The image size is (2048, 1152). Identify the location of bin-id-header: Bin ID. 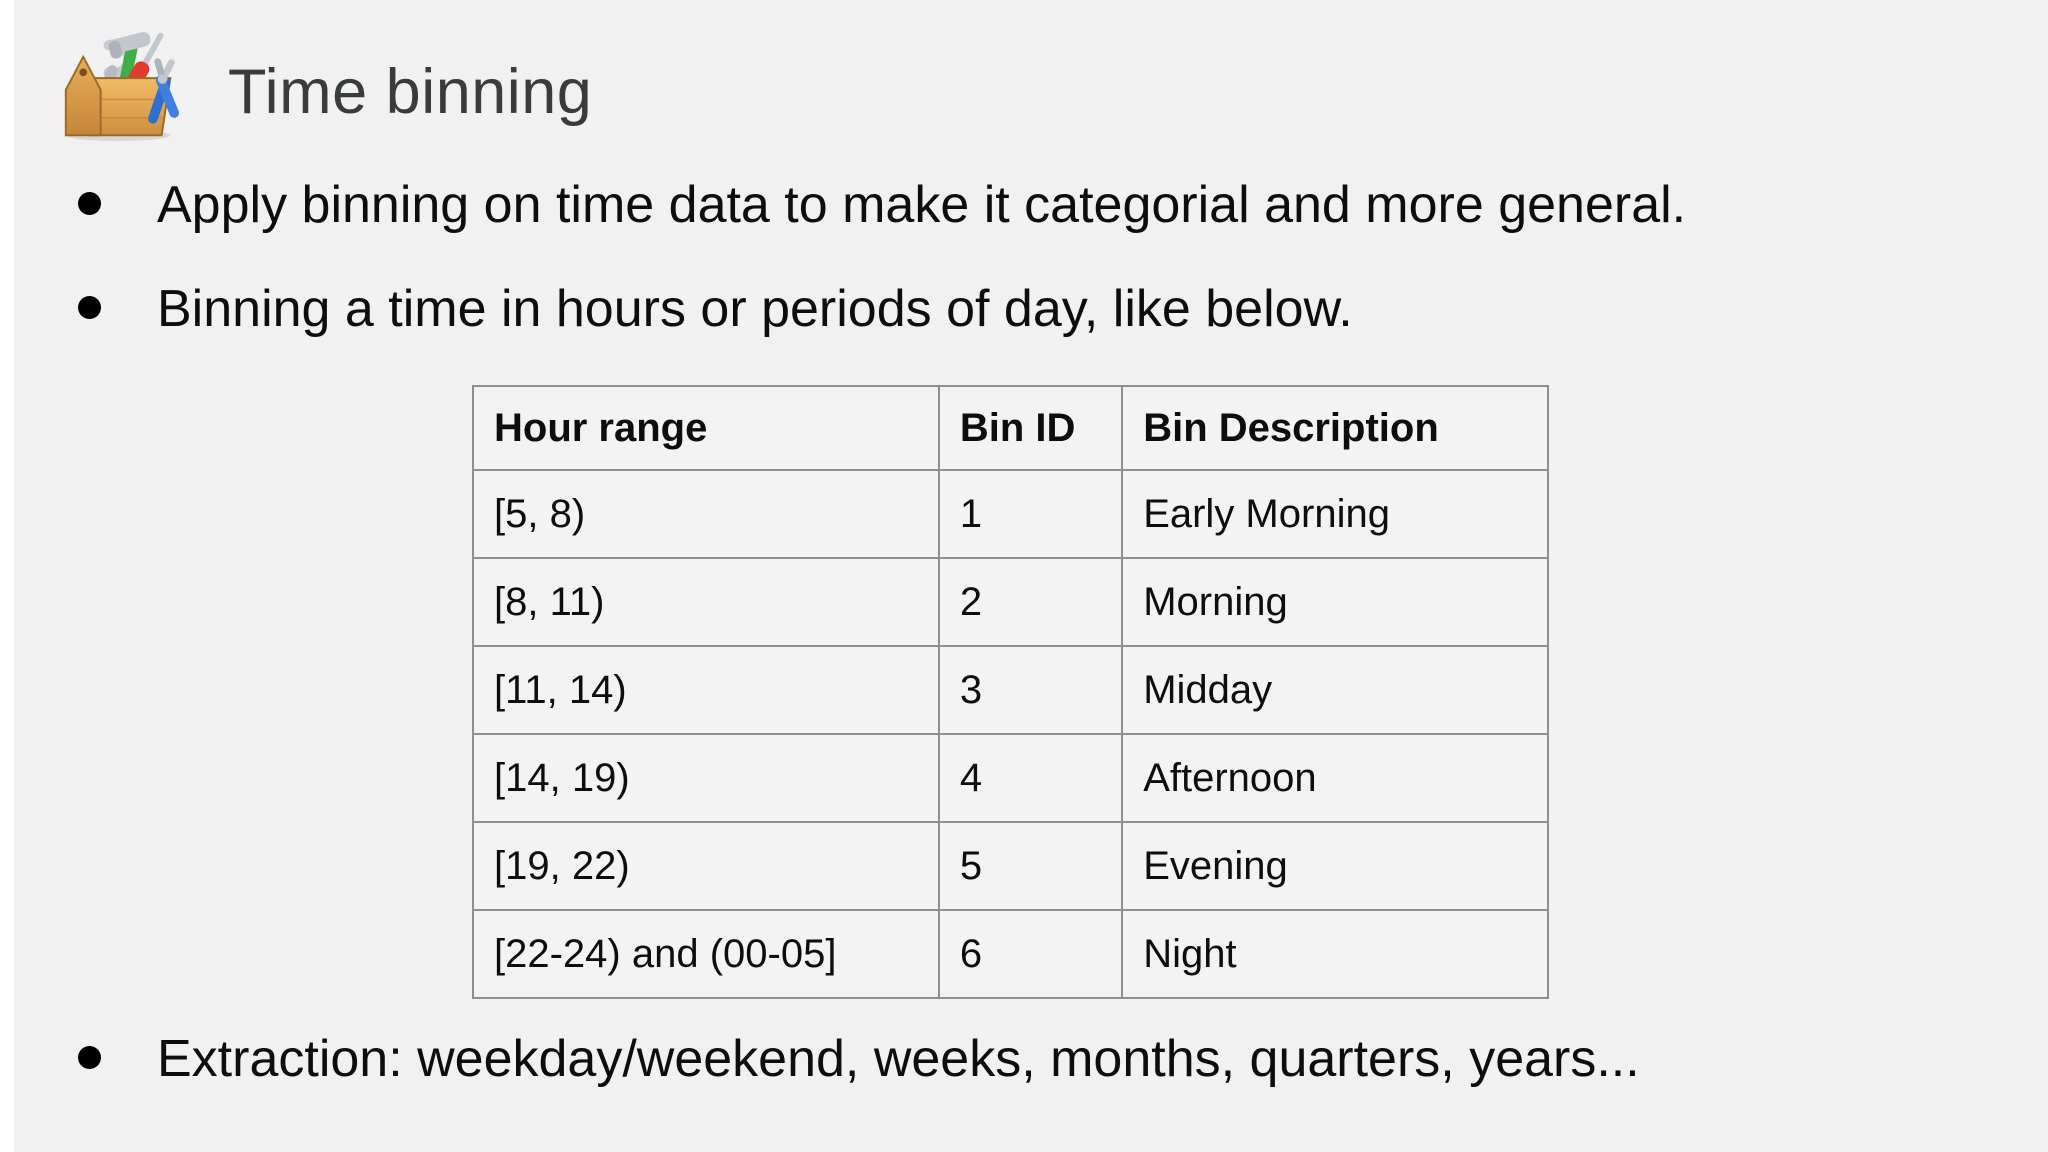
(1030, 428).